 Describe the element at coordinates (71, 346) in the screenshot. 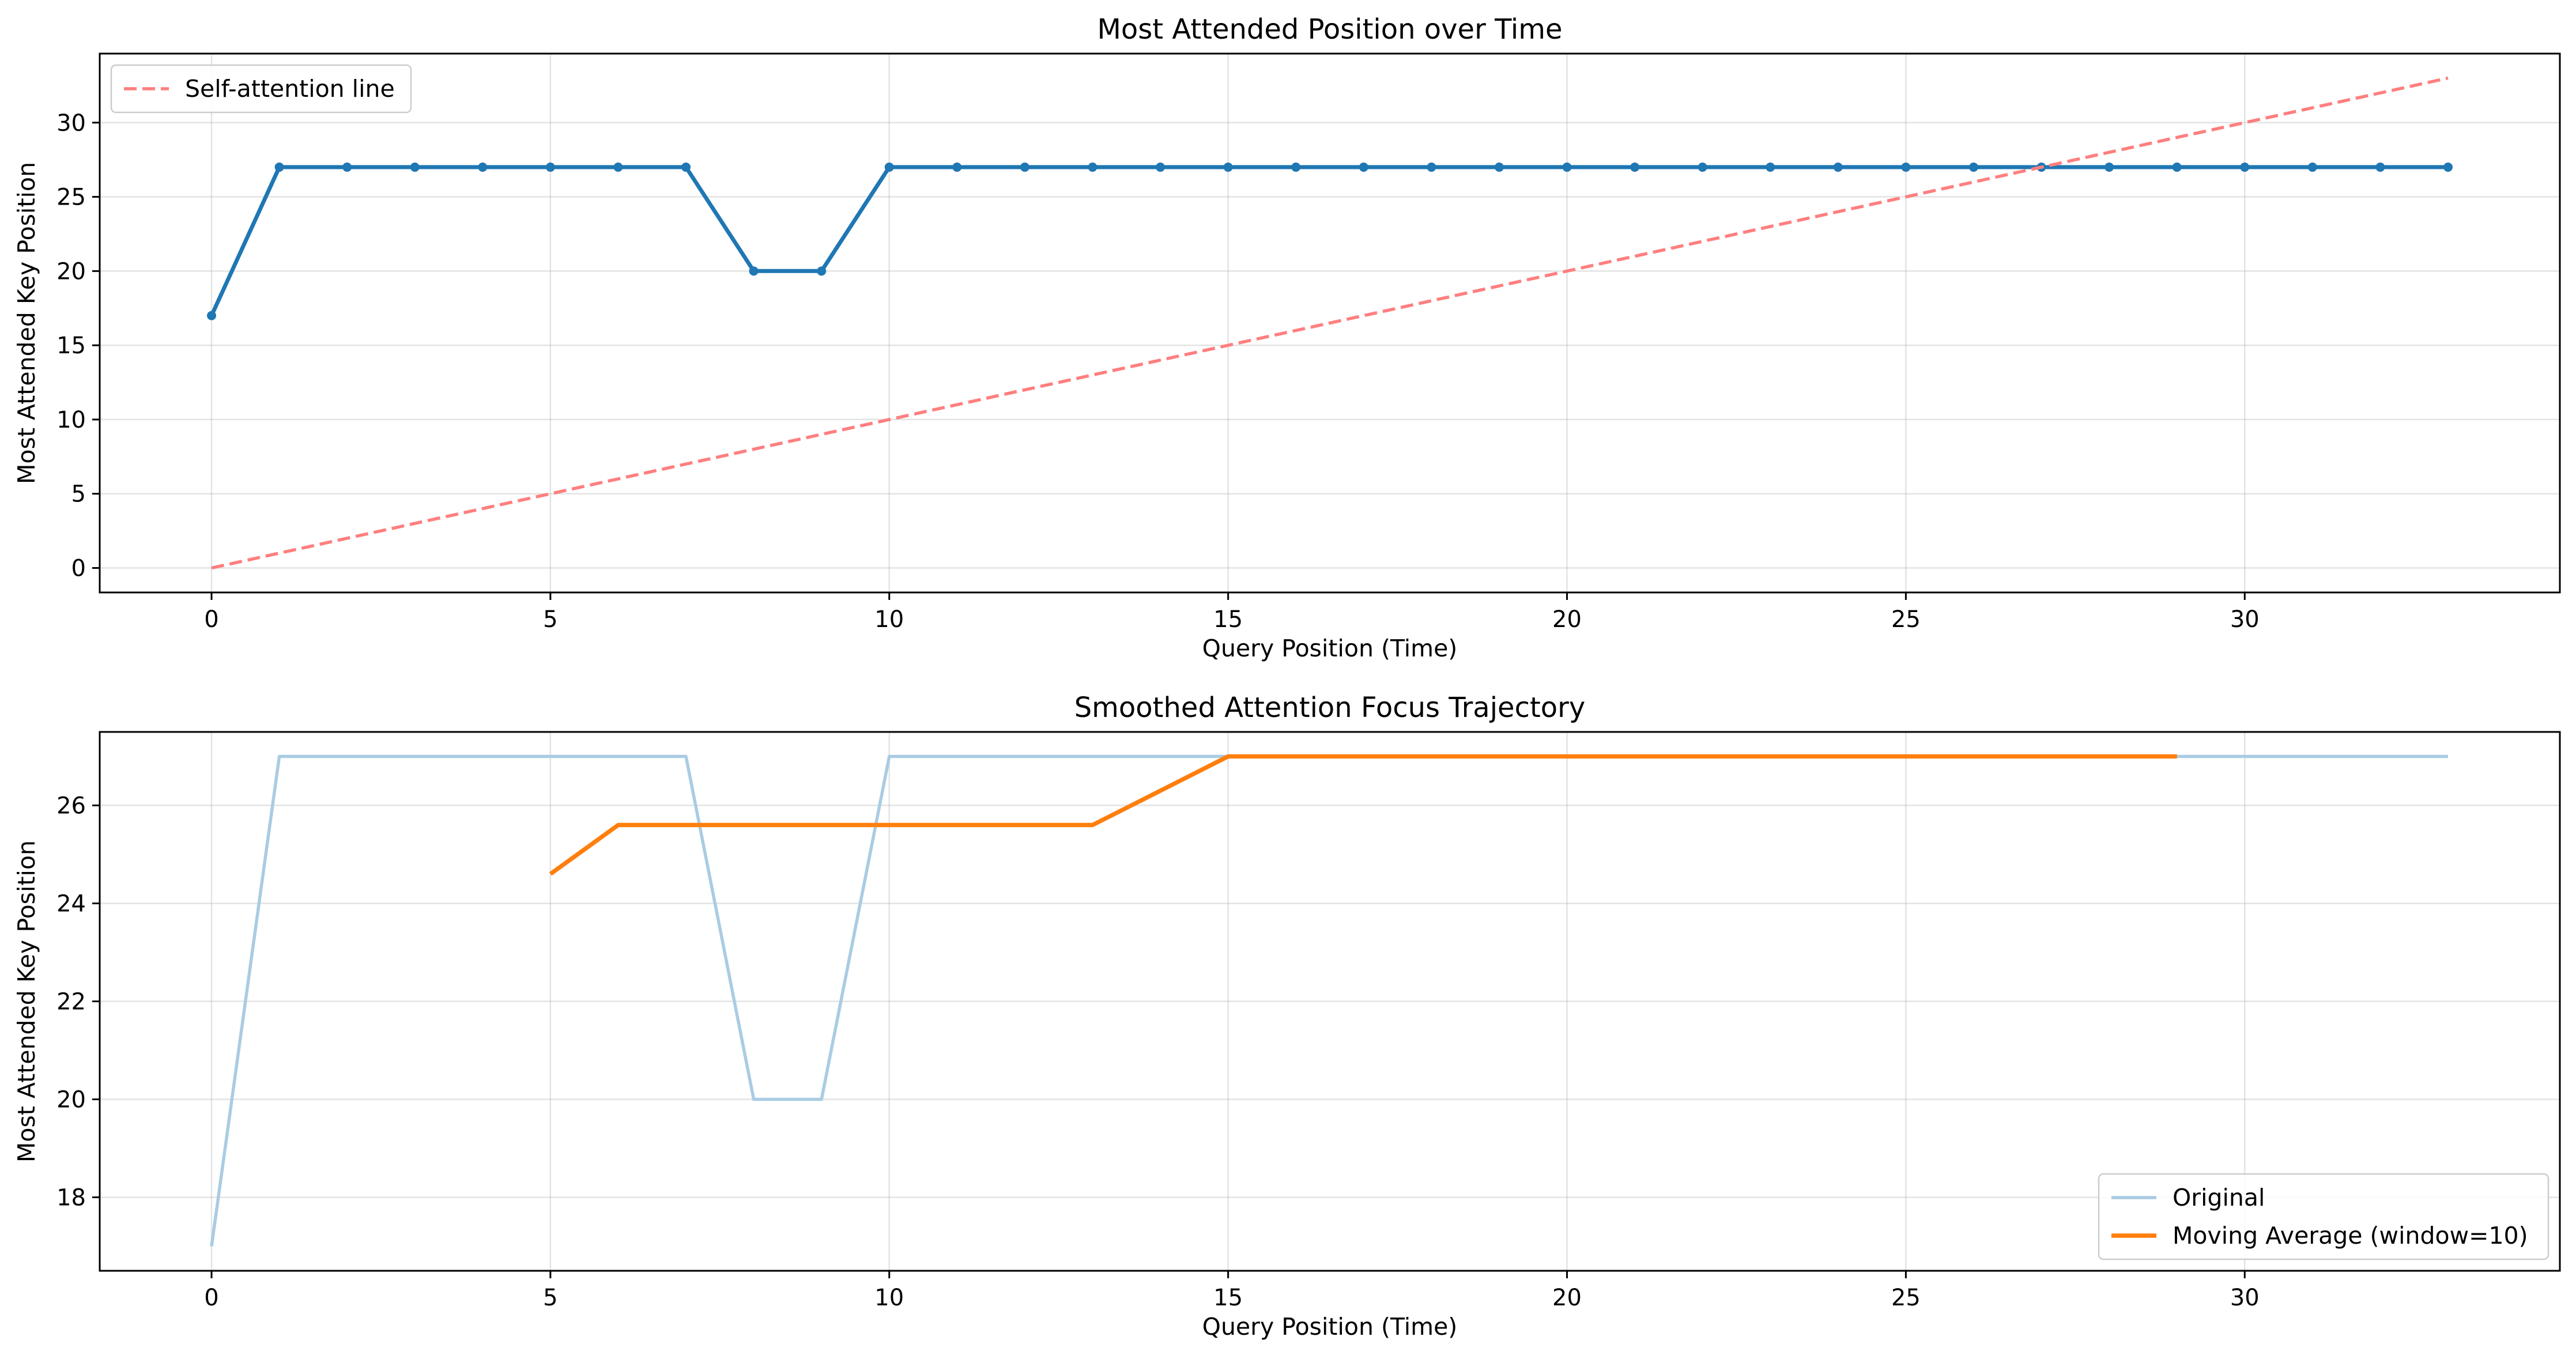

I see `y-tick-label: 15` at that location.